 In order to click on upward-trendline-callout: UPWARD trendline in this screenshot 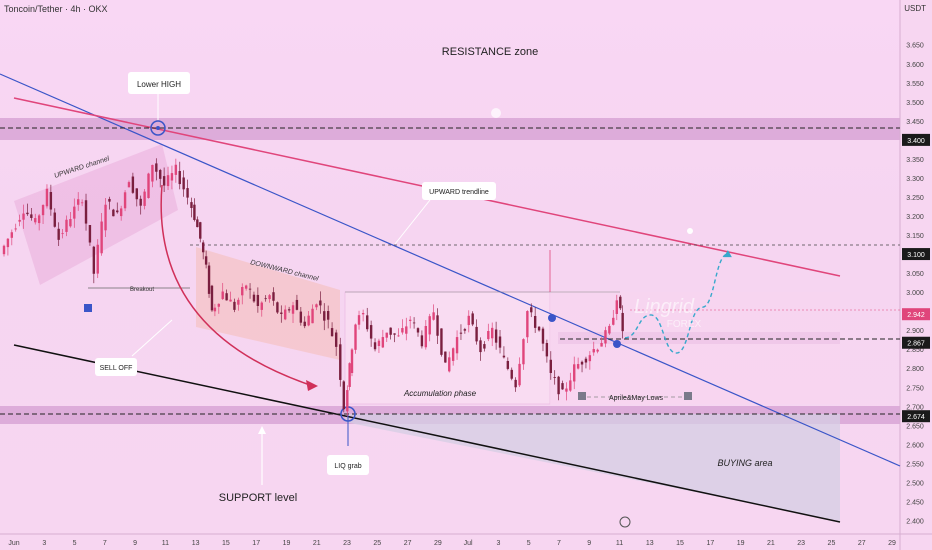, I will do `click(445, 213)`.